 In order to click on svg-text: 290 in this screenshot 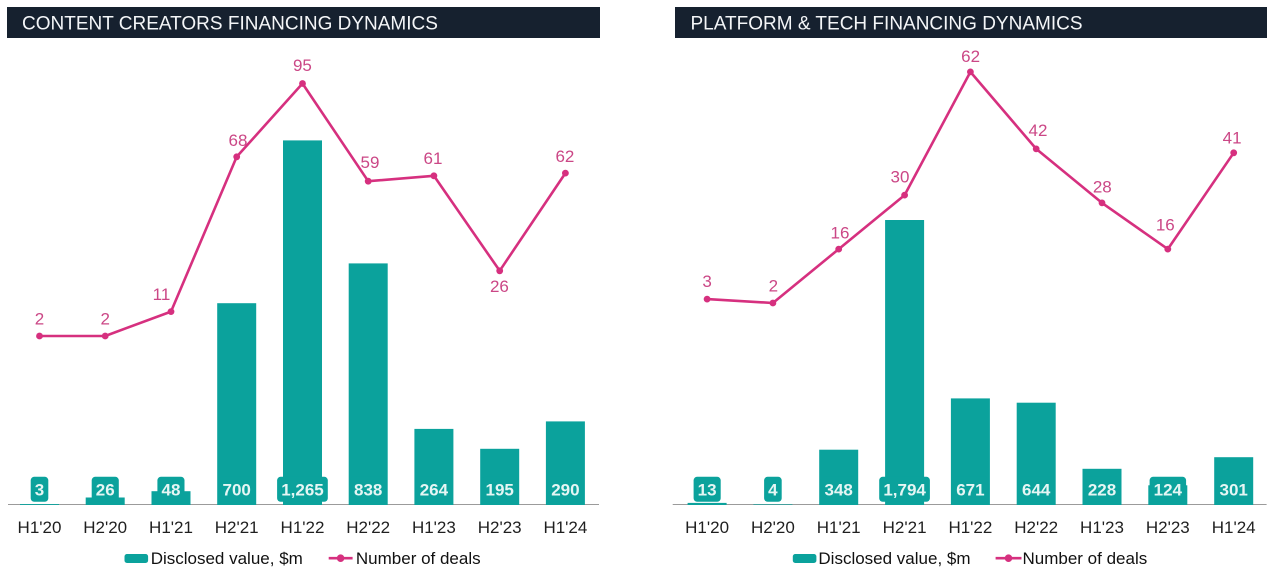, I will do `click(565, 490)`.